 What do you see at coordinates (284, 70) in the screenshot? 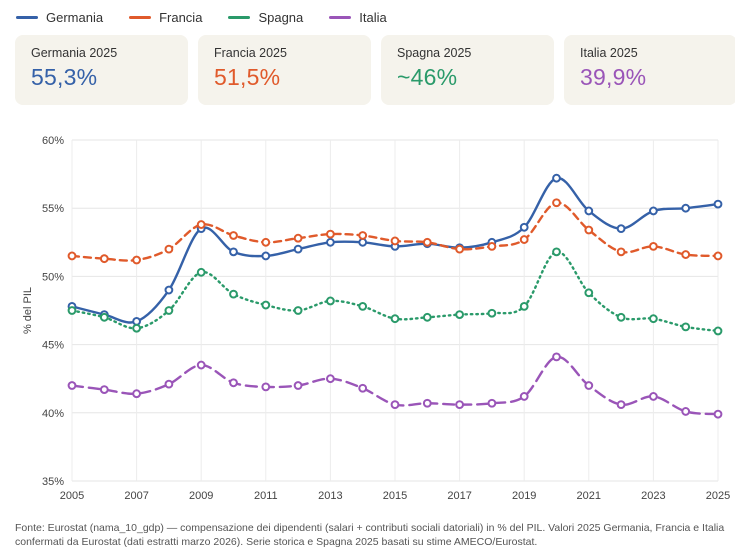
I see `summary-card-francia: Francia 2025 51,5%` at bounding box center [284, 70].